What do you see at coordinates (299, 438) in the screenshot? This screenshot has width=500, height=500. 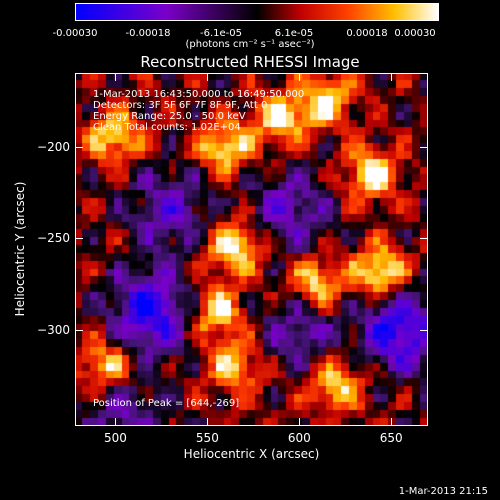 I see `x-tick-label: 600` at bounding box center [299, 438].